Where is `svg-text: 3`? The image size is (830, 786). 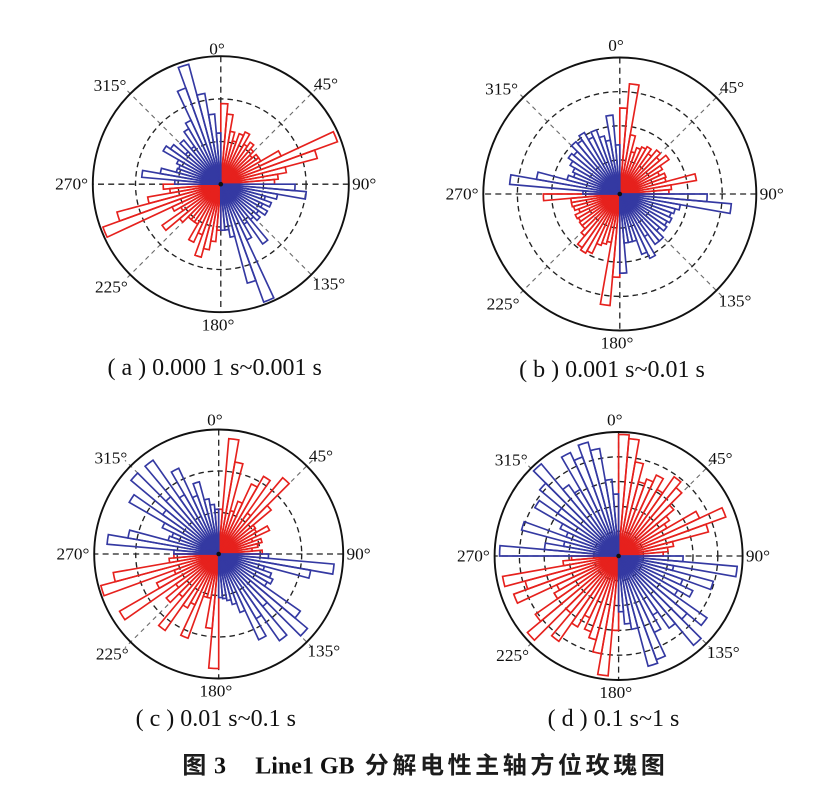 svg-text: 3 is located at coordinates (220, 767).